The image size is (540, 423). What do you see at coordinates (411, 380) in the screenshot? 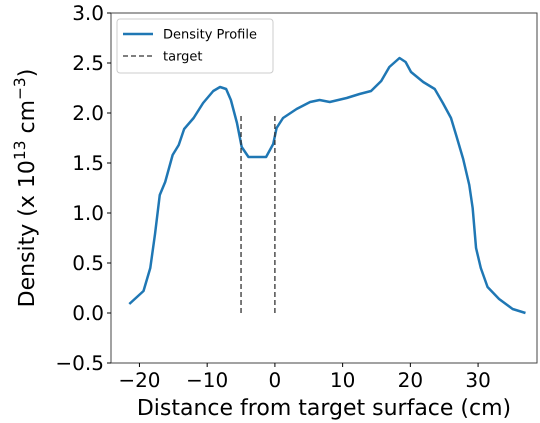
I see `x-tick-label: 20` at bounding box center [411, 380].